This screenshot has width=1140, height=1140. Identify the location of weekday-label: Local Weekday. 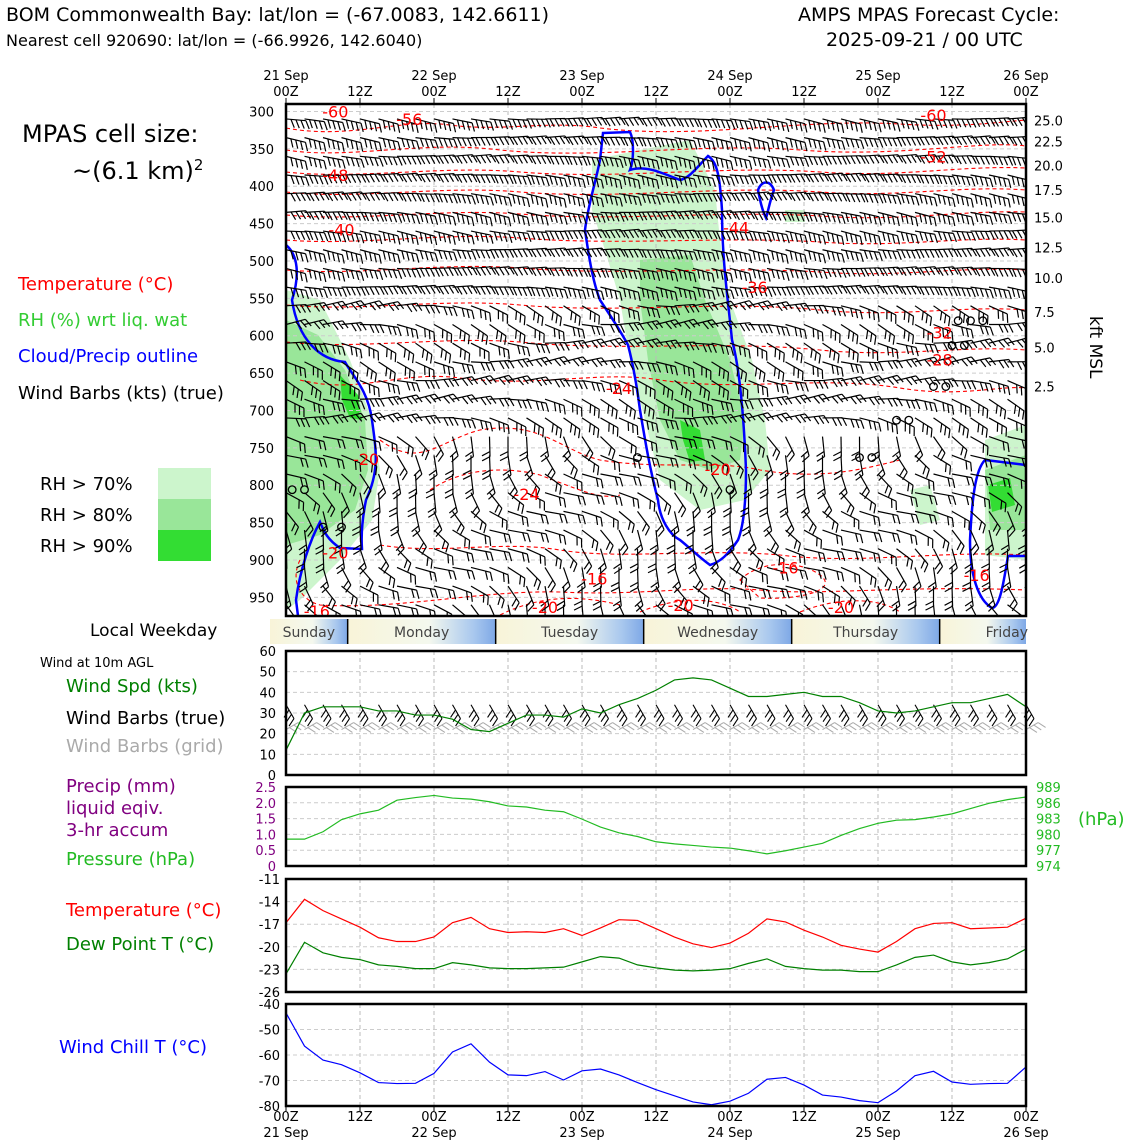
(154, 631).